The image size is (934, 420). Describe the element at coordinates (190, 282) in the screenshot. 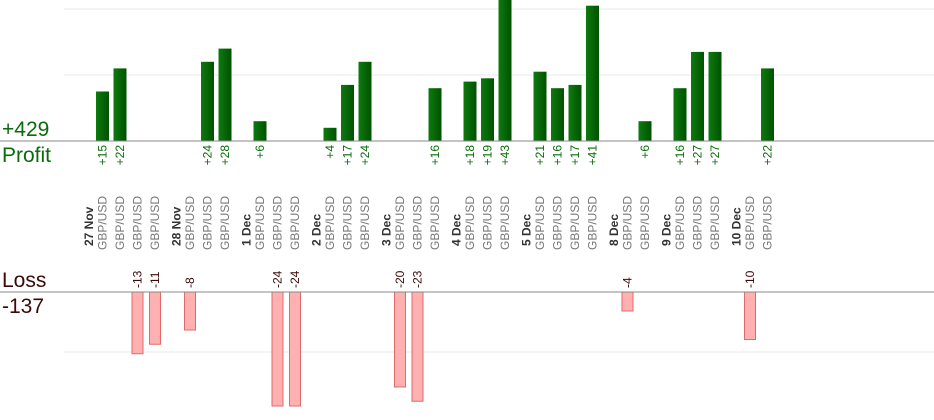

I see `loss-value-label: -8` at that location.